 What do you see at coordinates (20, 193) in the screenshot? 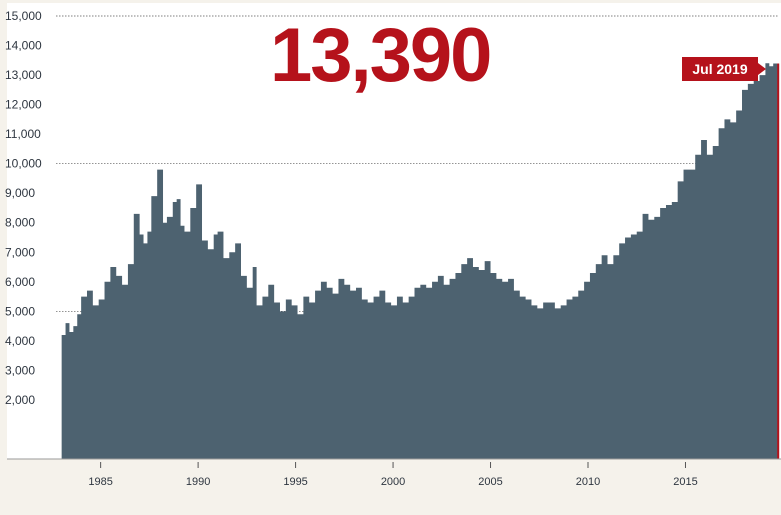
I see `y-tick-label: 9,000` at bounding box center [20, 193].